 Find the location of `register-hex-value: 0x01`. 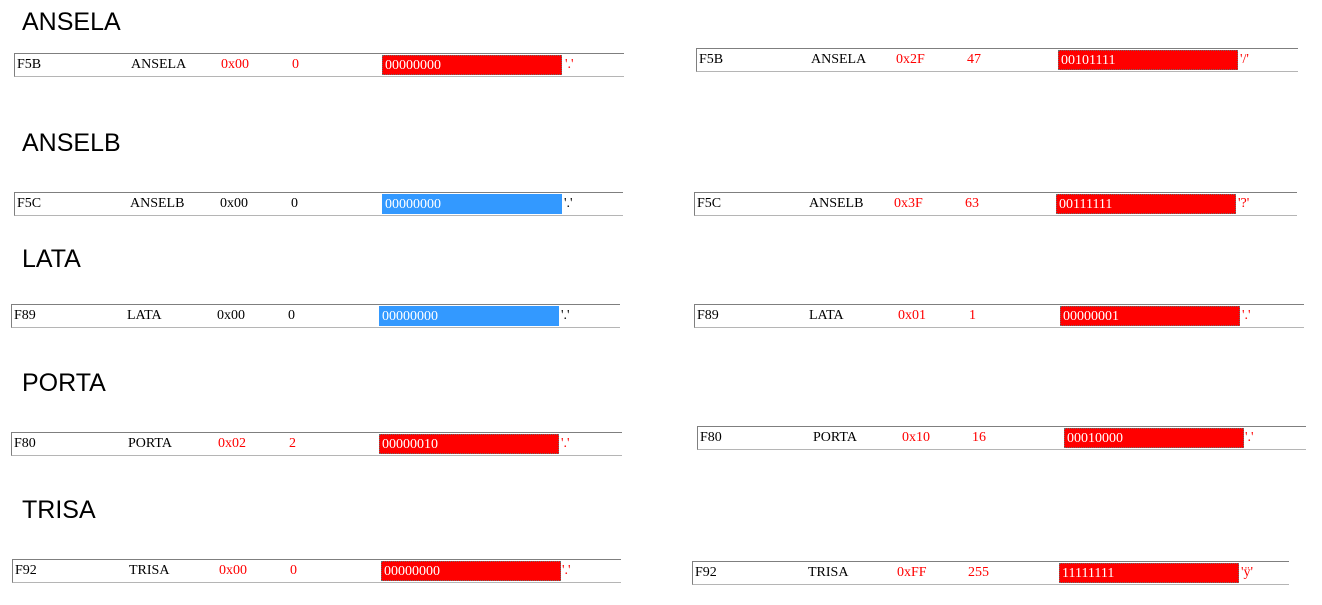

register-hex-value: 0x01 is located at coordinates (912, 315).